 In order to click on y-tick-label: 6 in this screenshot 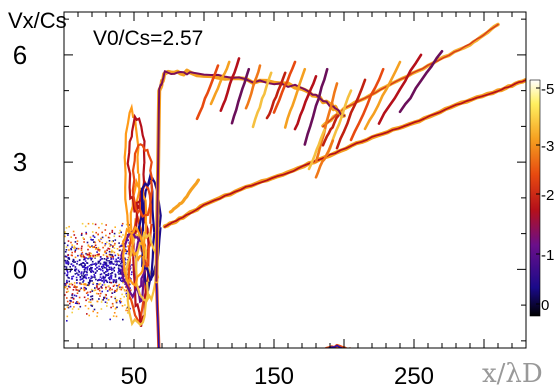, I will do `click(20, 55)`.